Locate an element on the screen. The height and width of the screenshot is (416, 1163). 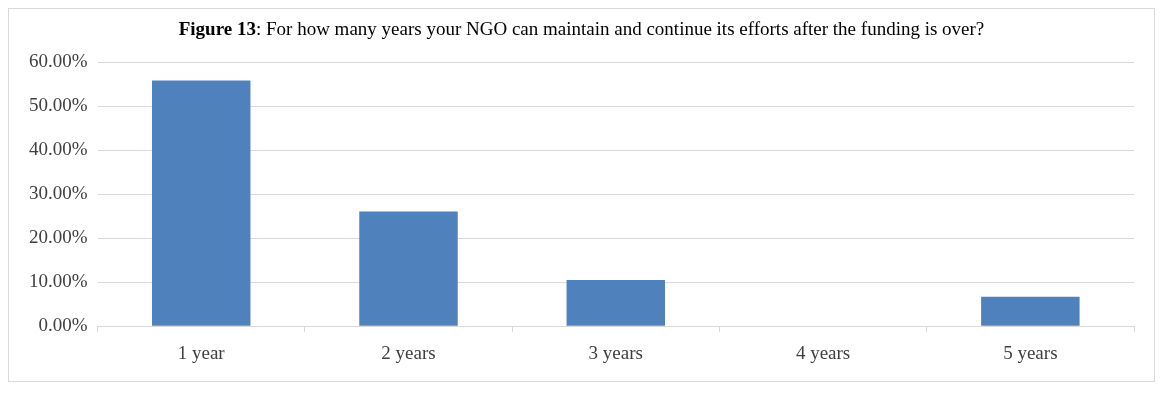
y-tick-label: 40.00% is located at coordinates (58, 149).